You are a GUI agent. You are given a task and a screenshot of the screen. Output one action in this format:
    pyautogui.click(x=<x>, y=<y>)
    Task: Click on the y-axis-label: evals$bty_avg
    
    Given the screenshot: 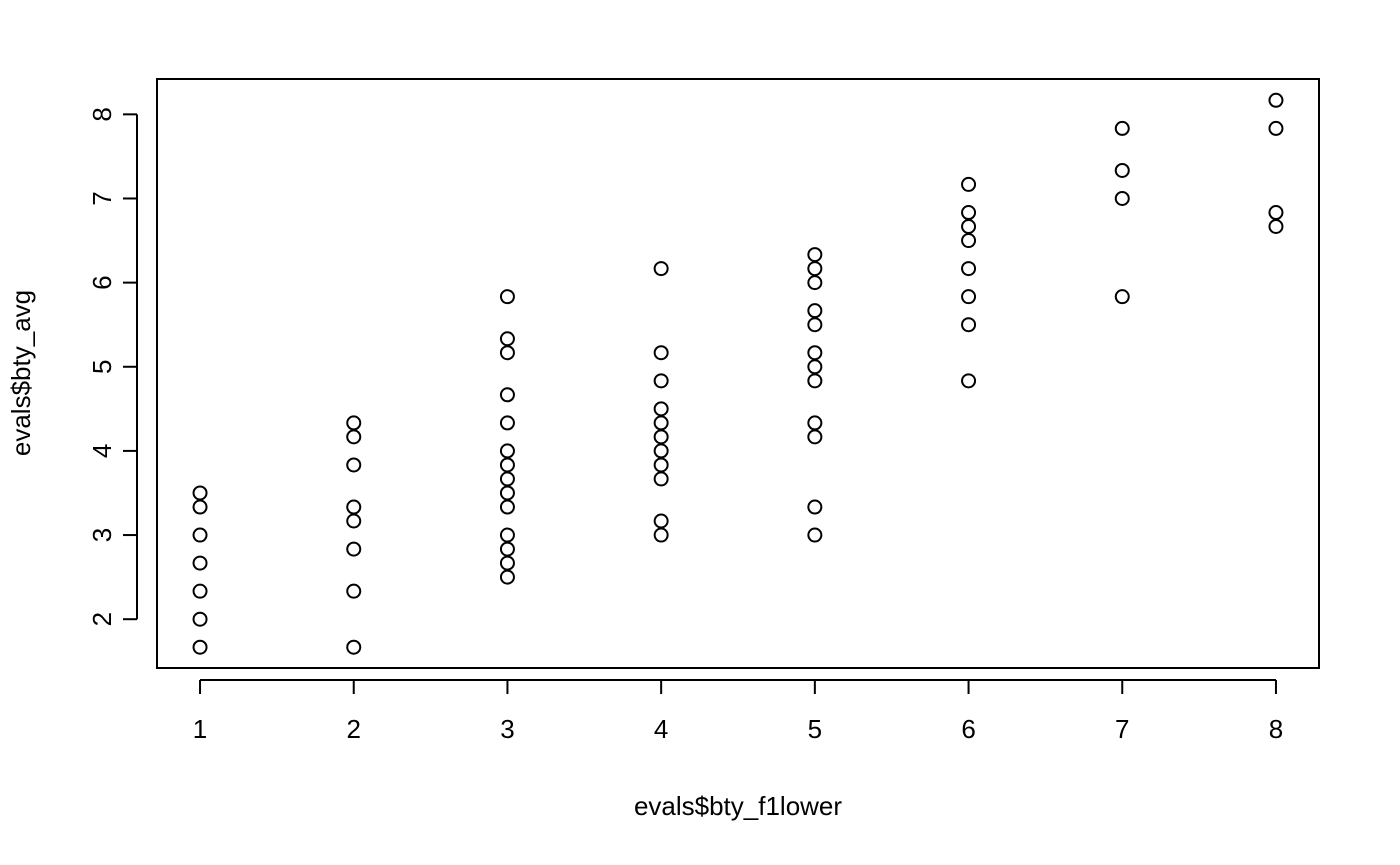 What is the action you would take?
    pyautogui.click(x=21, y=373)
    